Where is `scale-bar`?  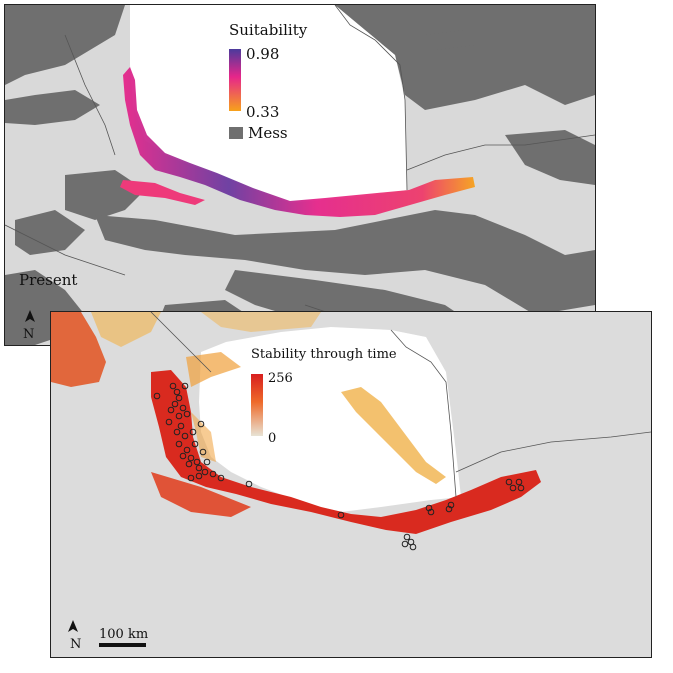 scale-bar is located at coordinates (122, 645).